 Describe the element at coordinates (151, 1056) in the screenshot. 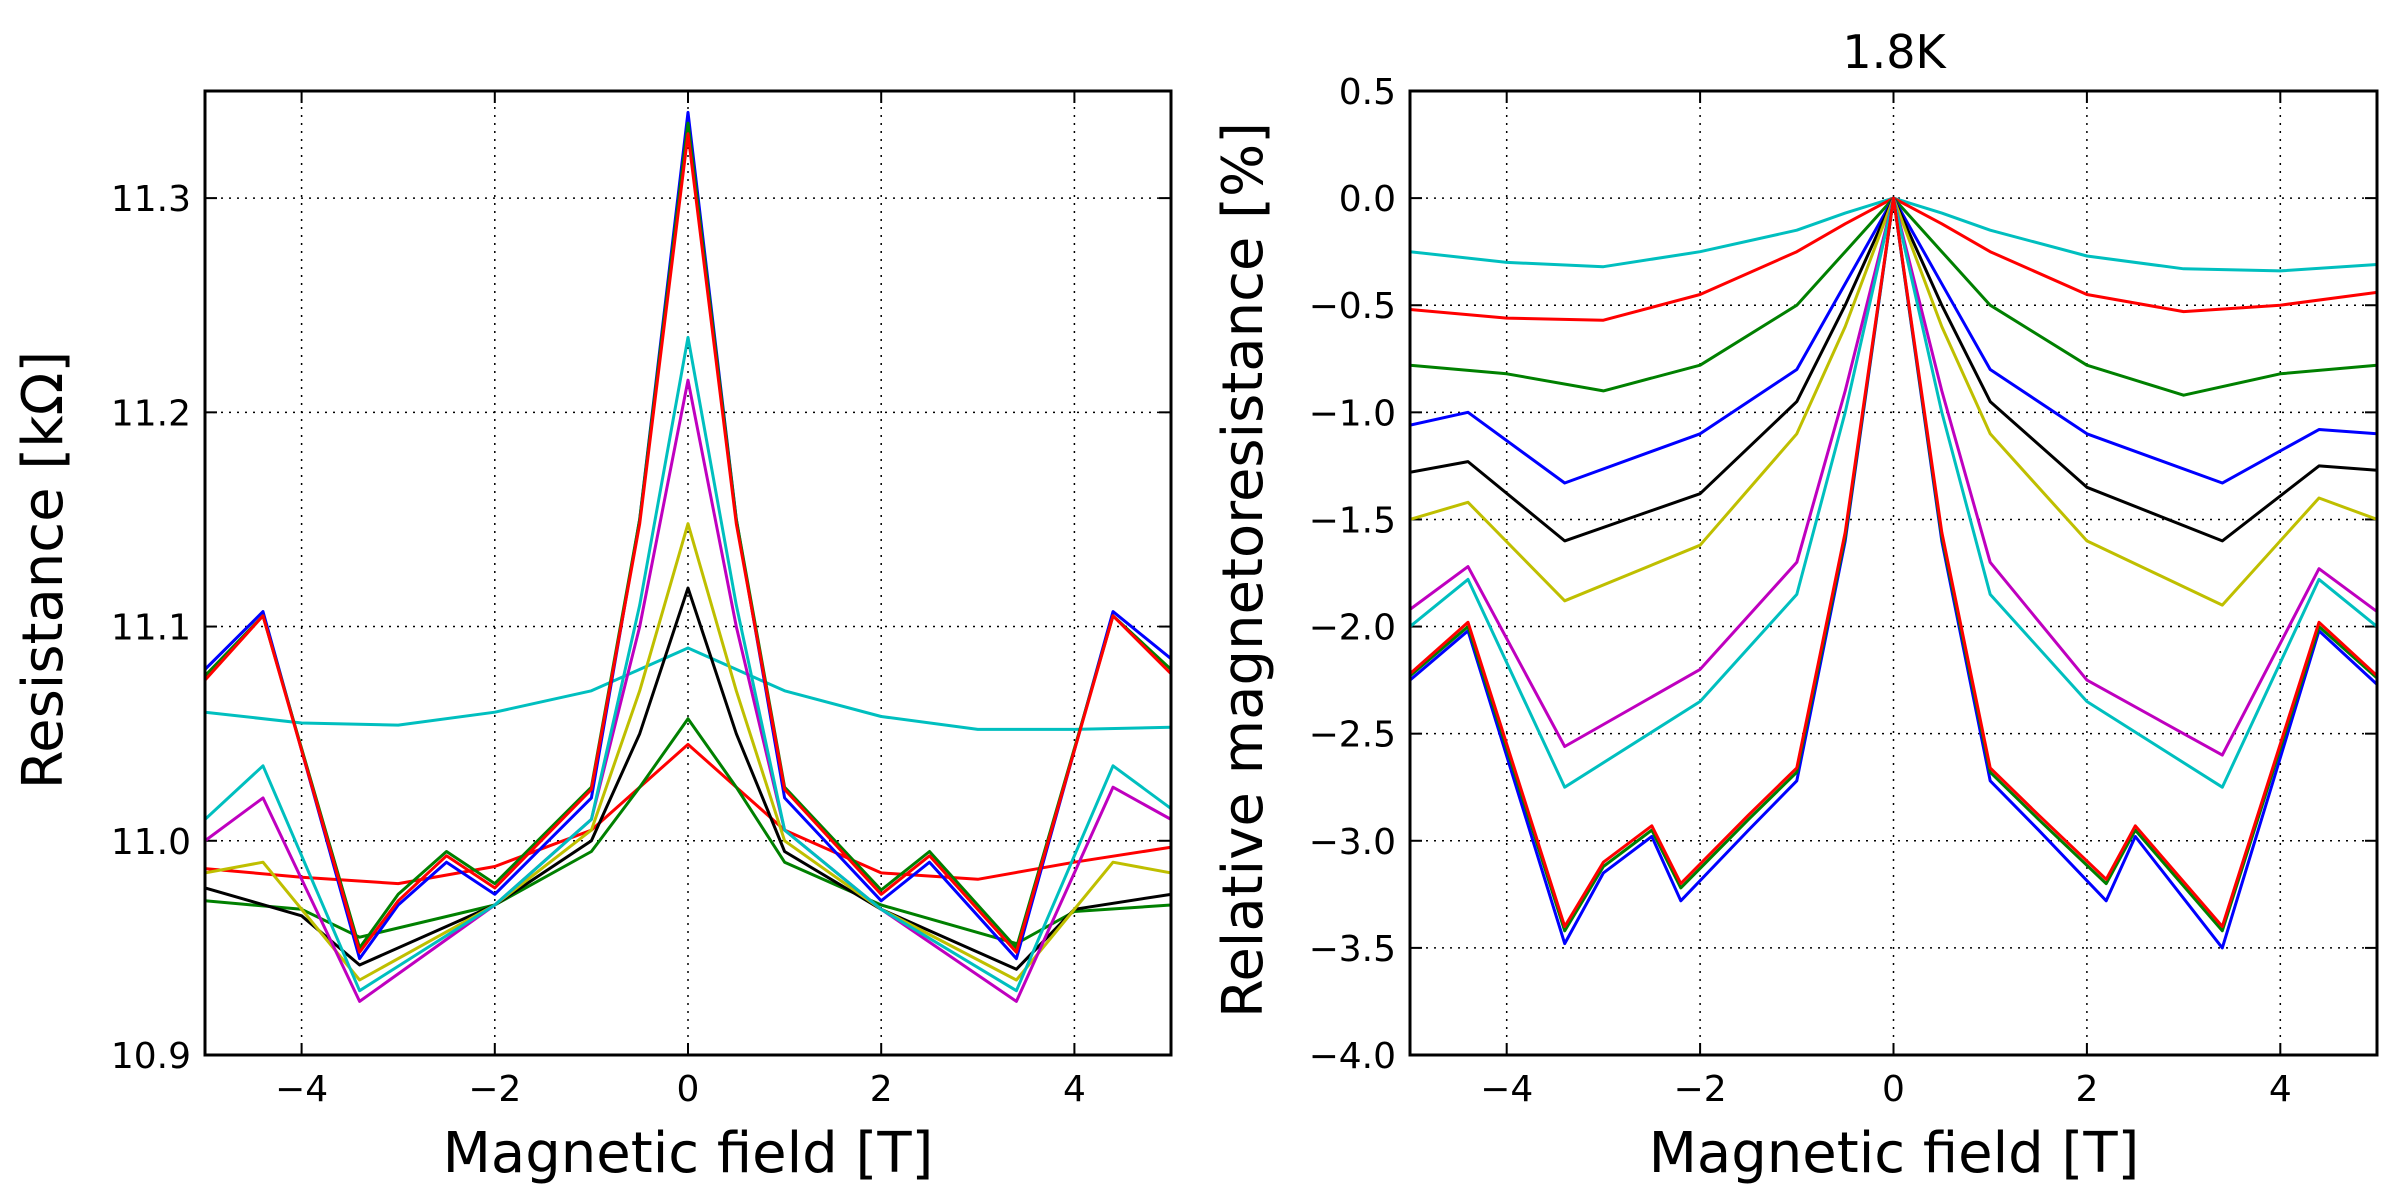

I see `y-tick-label: 10.9` at that location.